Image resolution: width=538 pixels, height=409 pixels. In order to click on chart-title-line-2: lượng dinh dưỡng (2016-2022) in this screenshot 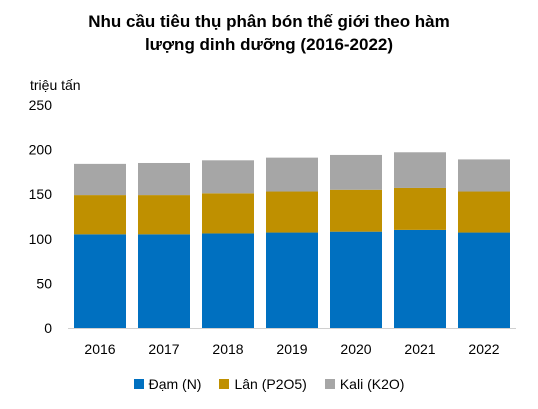, I will do `click(269, 44)`.